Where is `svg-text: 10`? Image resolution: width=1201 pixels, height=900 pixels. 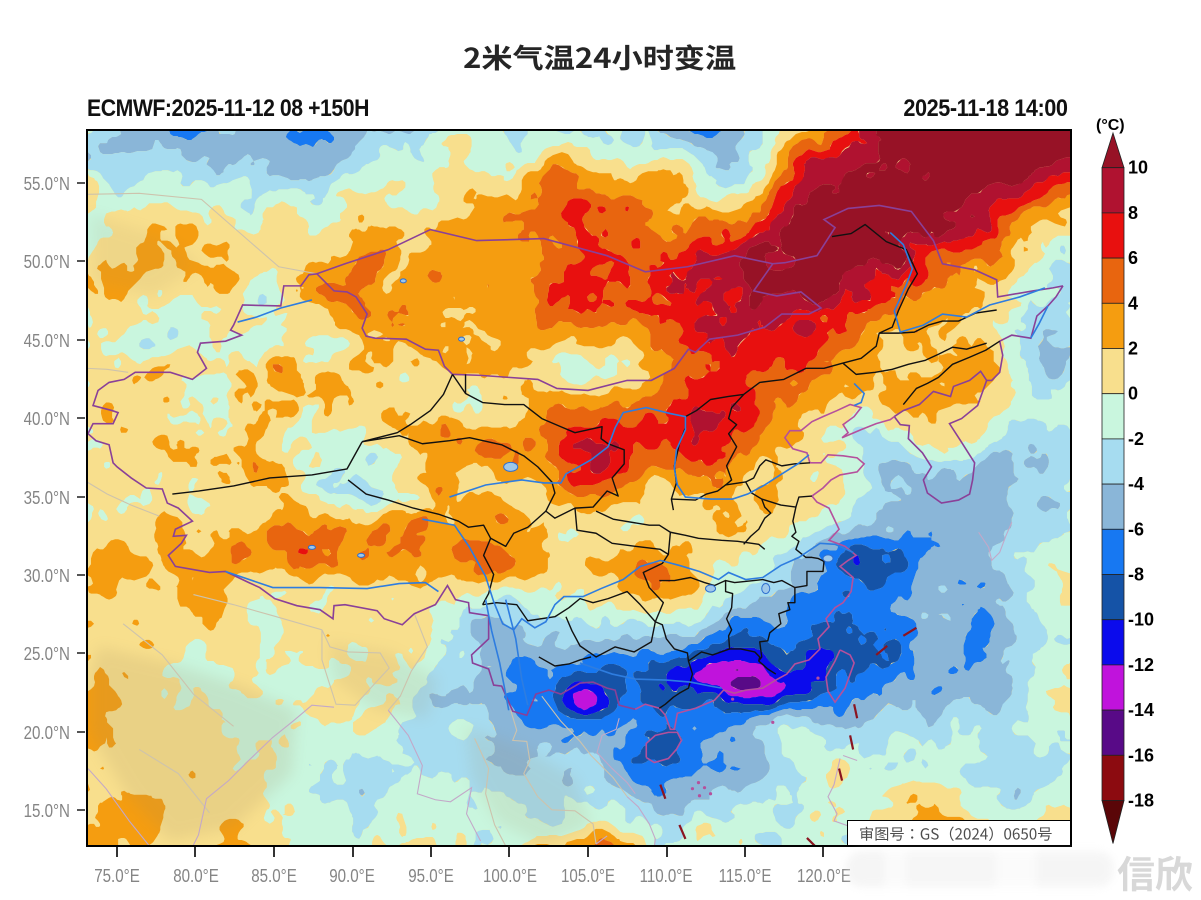
svg-text: 10 is located at coordinates (1138, 168).